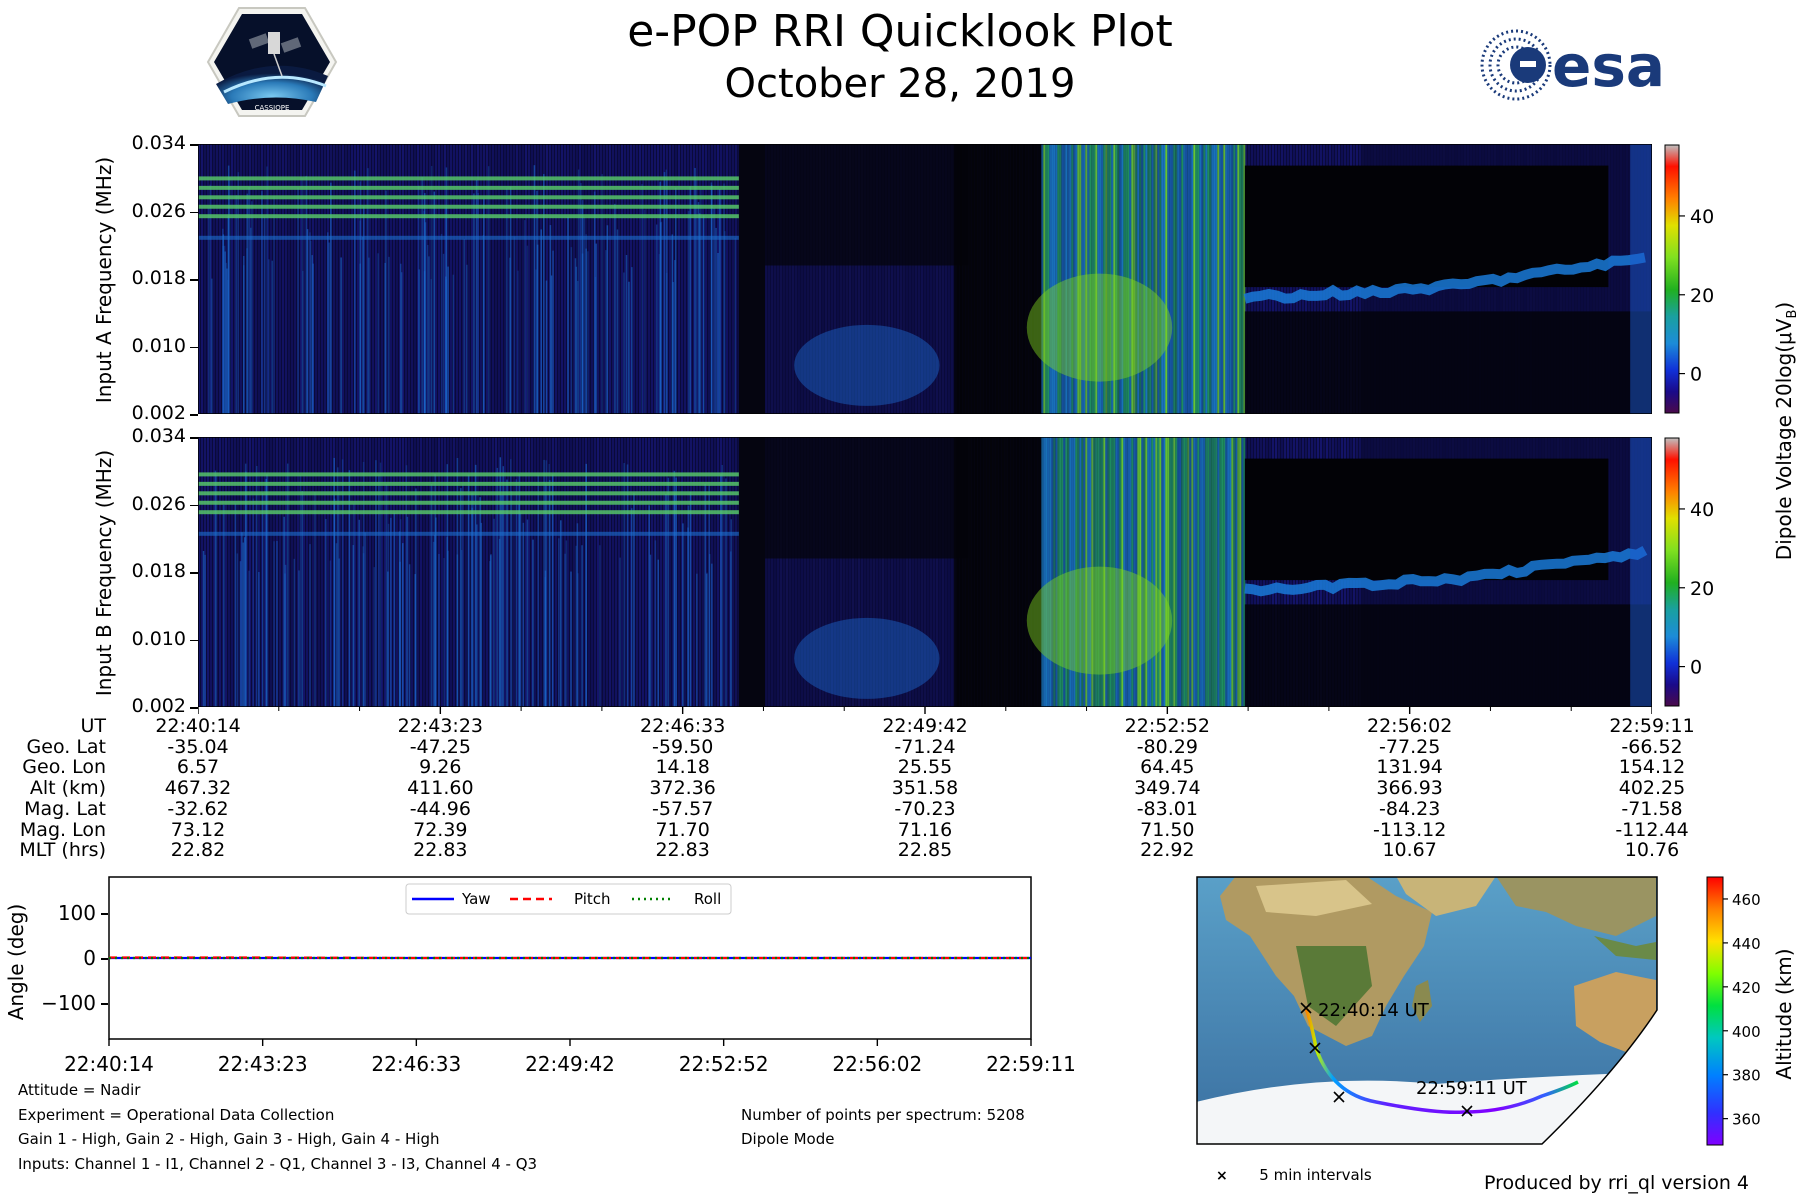 Image resolution: width=1800 pixels, height=1200 pixels. What do you see at coordinates (568, 899) in the screenshot?
I see `attitude-legend: Yaw Pitch Roll` at bounding box center [568, 899].